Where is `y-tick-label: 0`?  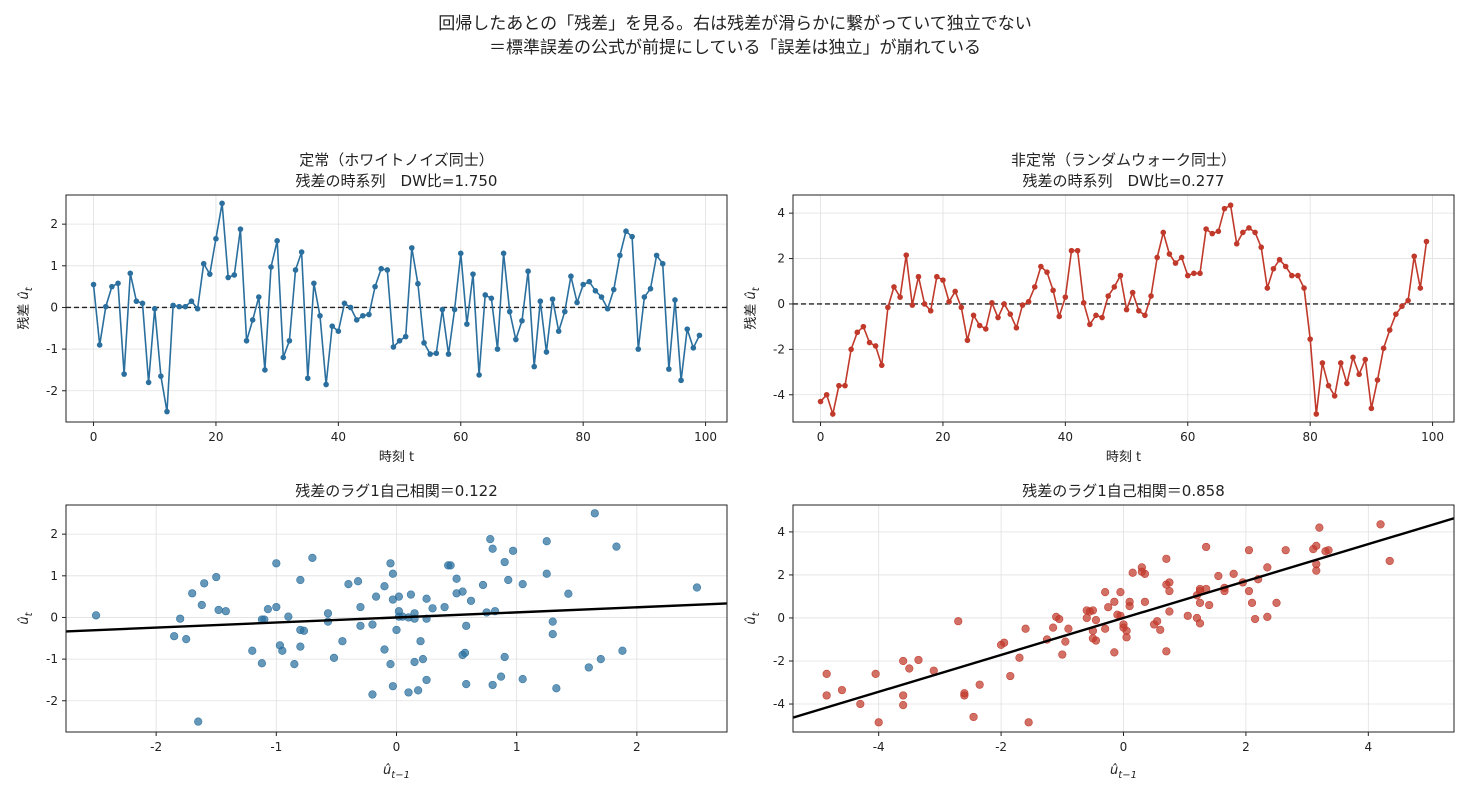
y-tick-label: 0 is located at coordinates (54, 617).